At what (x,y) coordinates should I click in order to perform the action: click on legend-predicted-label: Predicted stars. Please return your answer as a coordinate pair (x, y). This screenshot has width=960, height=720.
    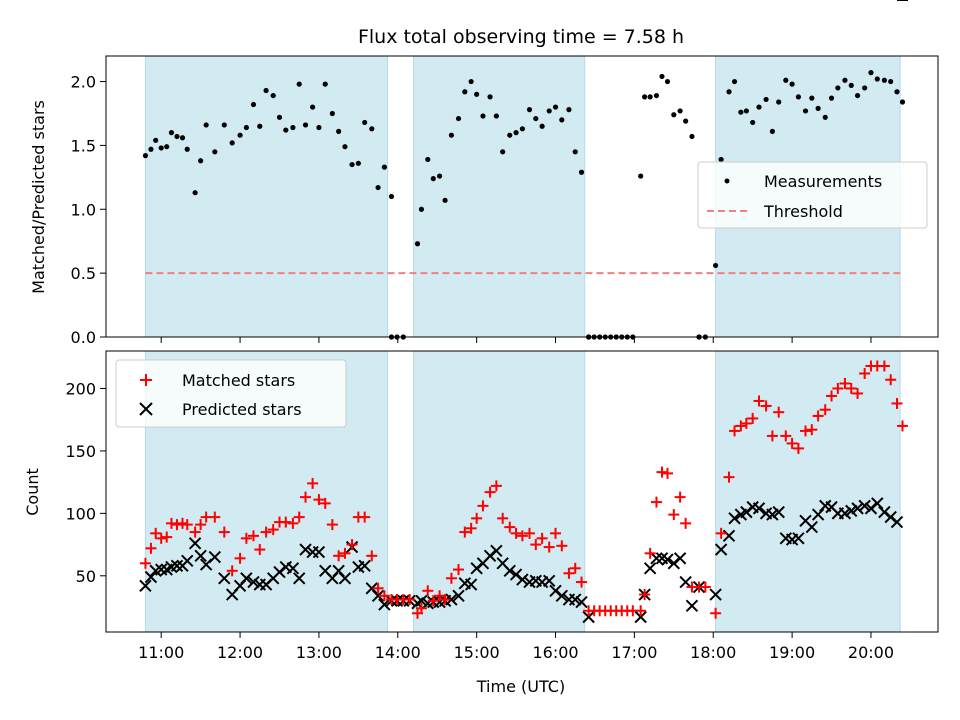
    Looking at the image, I should click on (242, 409).